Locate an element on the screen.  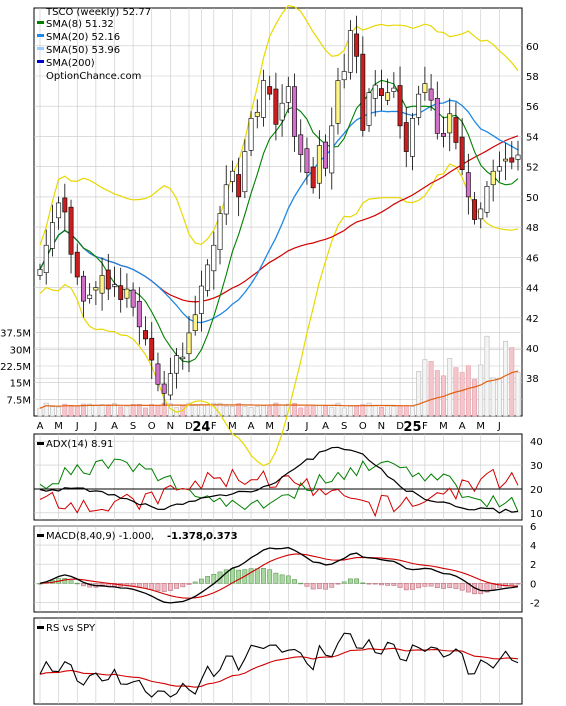
y-tick-label: 52 is located at coordinates (532, 168).